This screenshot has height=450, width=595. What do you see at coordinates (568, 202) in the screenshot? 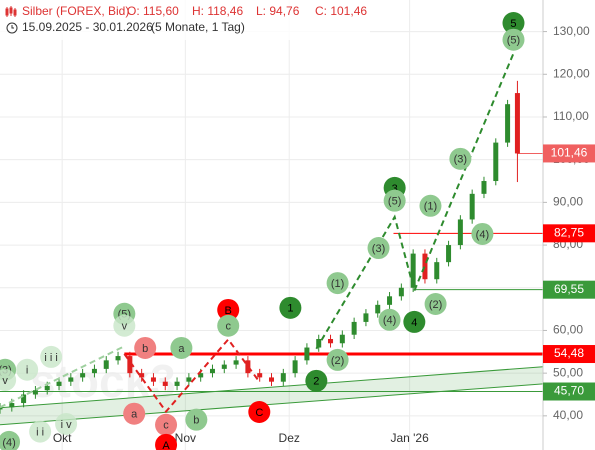
I see `y-tick-label: 90,00` at bounding box center [568, 202].